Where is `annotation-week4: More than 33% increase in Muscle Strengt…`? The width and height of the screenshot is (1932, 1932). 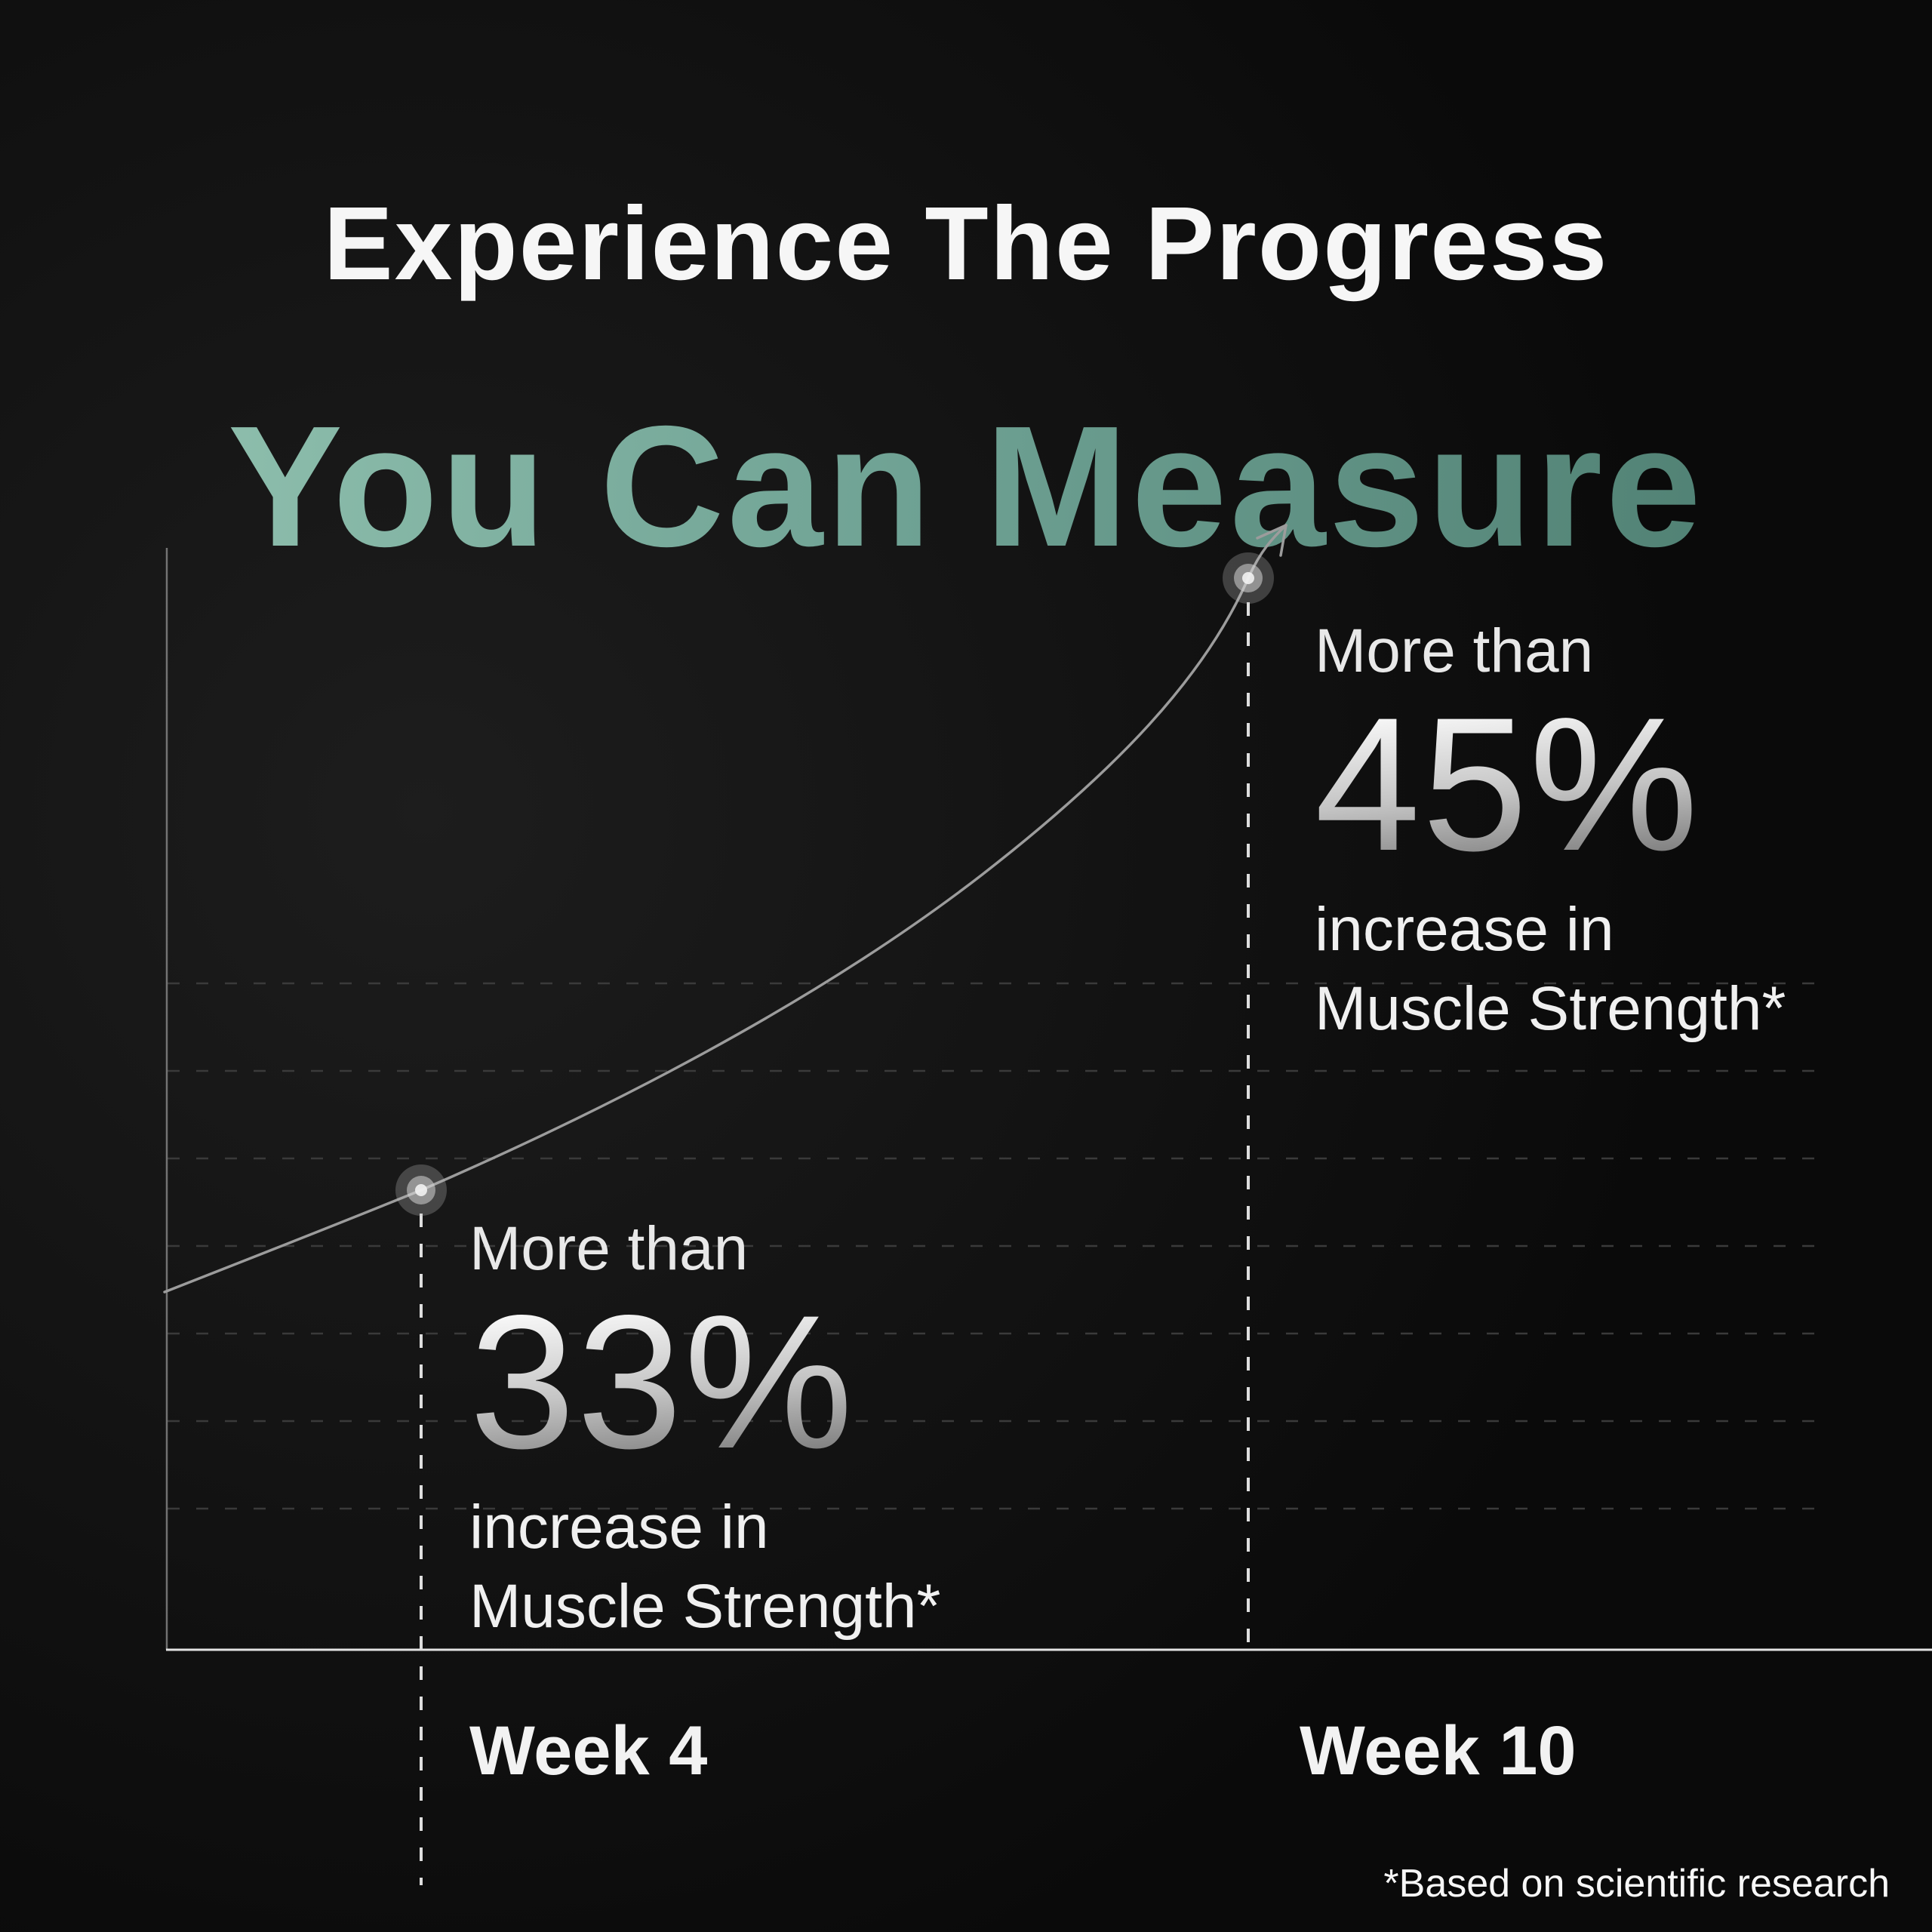 annotation-week4: More than 33% increase in Muscle Strengt… is located at coordinates (704, 1430).